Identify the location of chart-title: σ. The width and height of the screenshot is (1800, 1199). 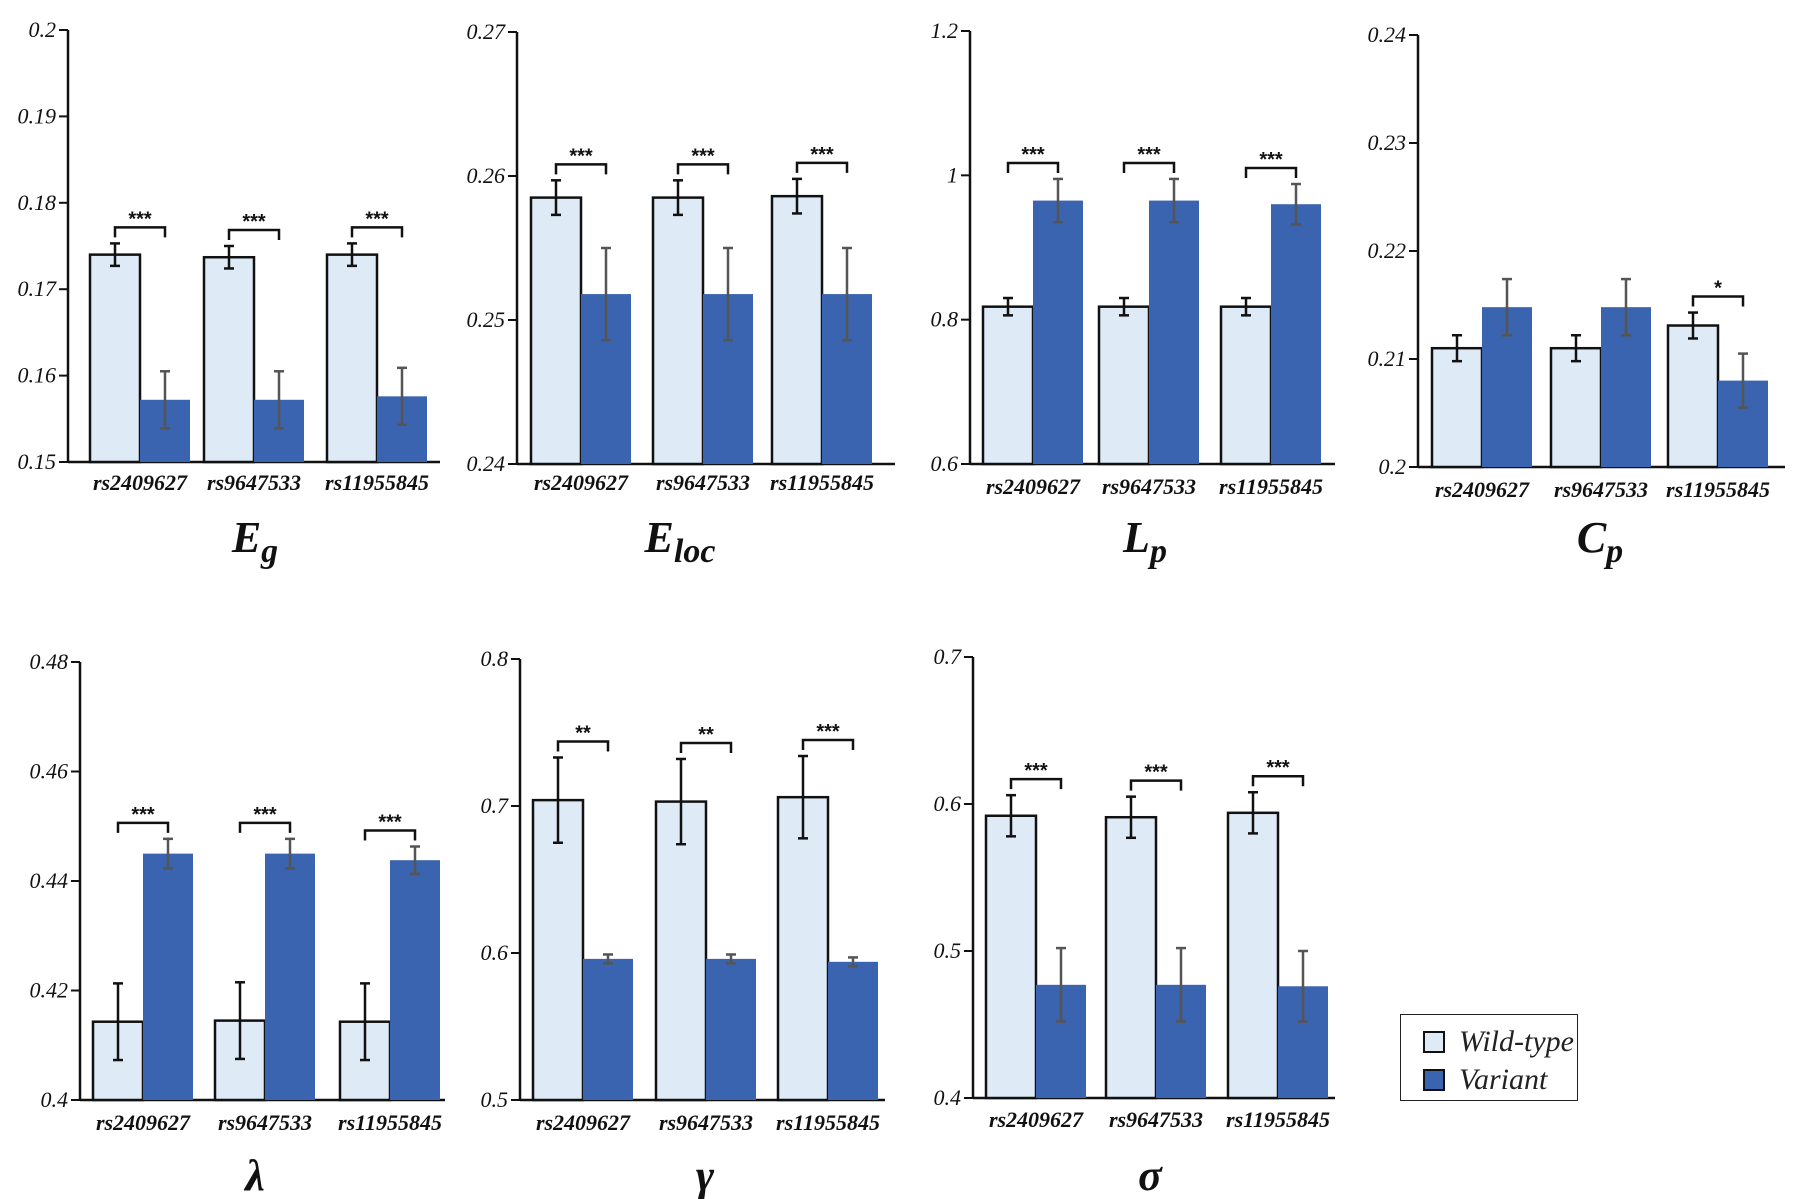
(1150, 1175).